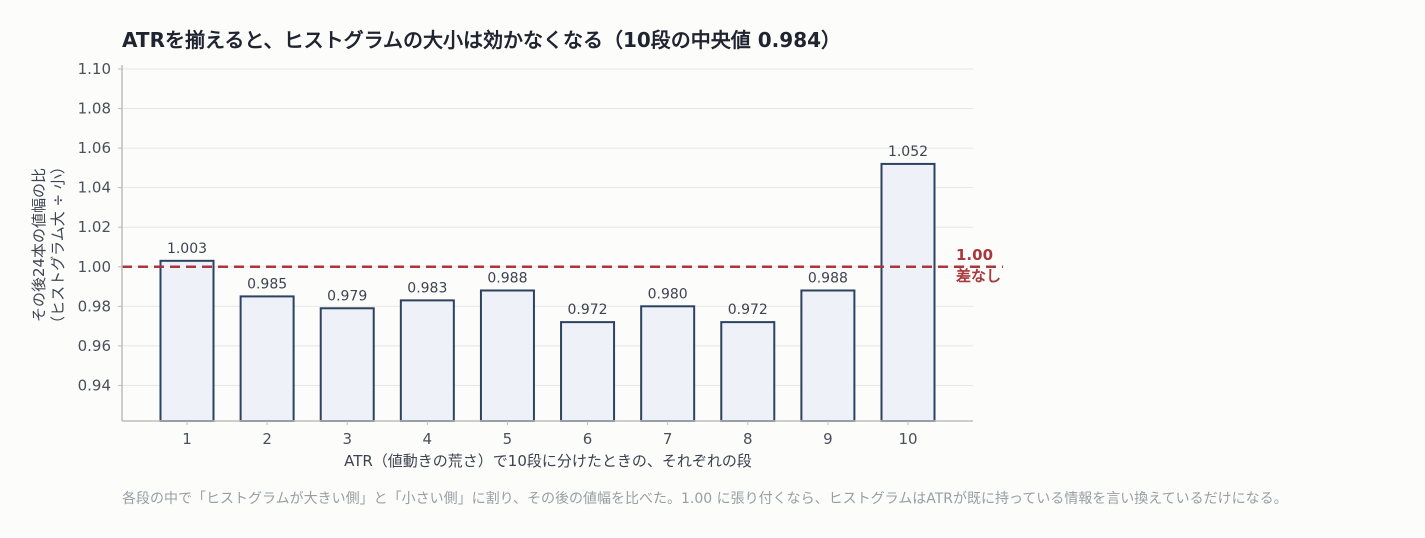 This screenshot has width=1425, height=538. What do you see at coordinates (908, 152) in the screenshot?
I see `data-label: 1.052` at bounding box center [908, 152].